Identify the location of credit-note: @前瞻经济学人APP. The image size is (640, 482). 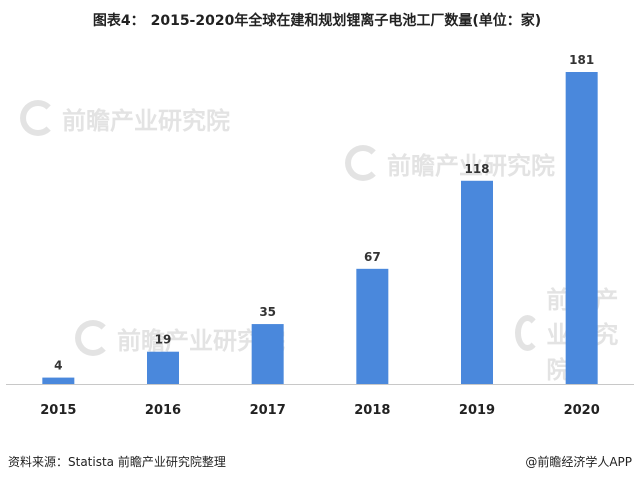
(578, 462).